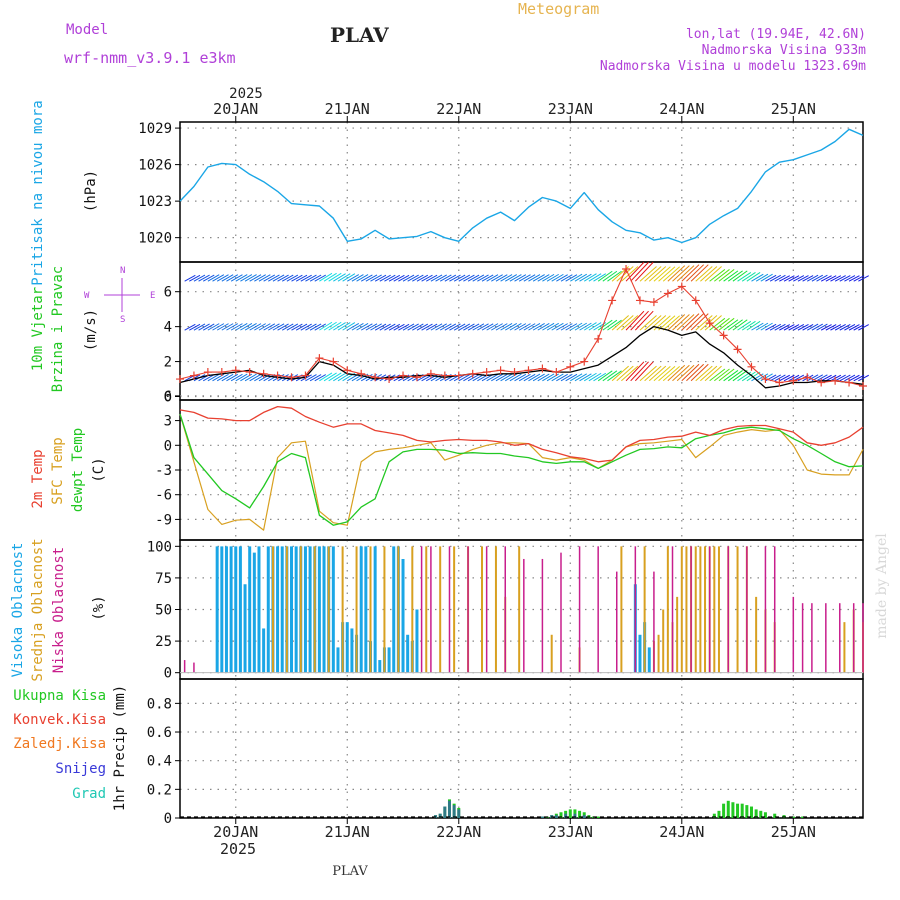 Image resolution: width=900 pixels, height=900 pixels. I want to click on precip-ytick-label: 0.6, so click(159, 733).